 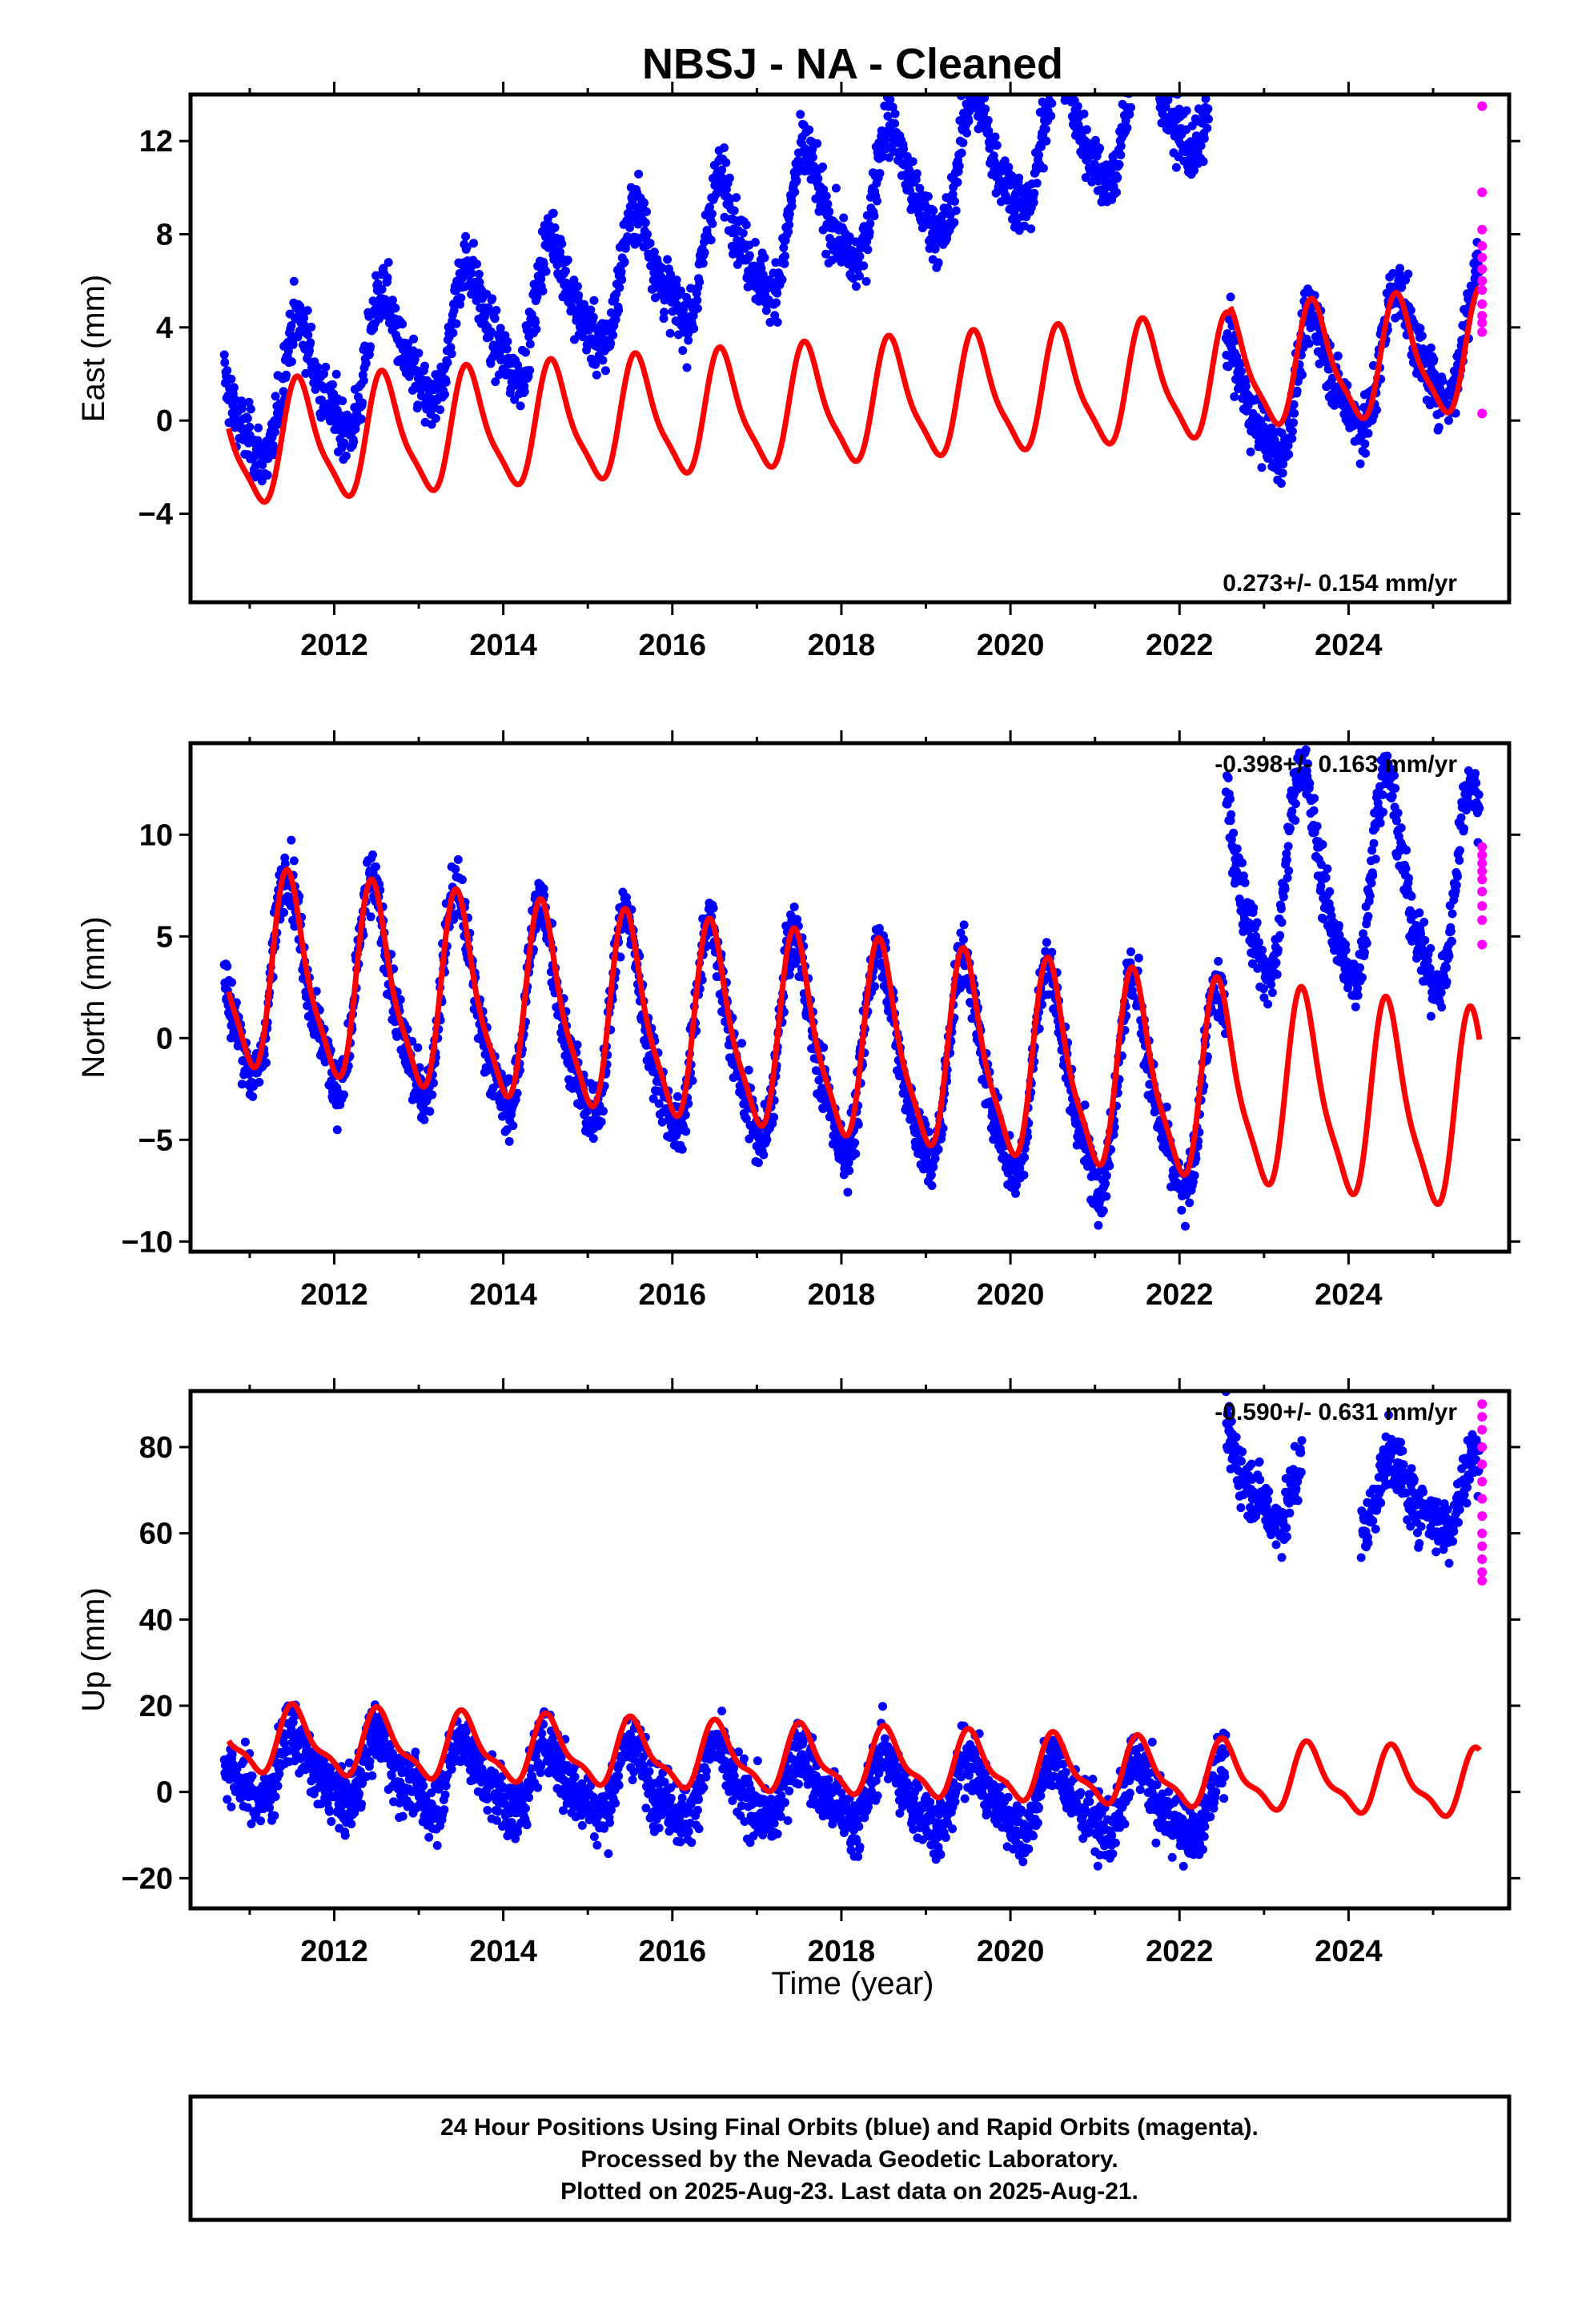 I want to click on rapid-orbit-points, so click(x=1483, y=260).